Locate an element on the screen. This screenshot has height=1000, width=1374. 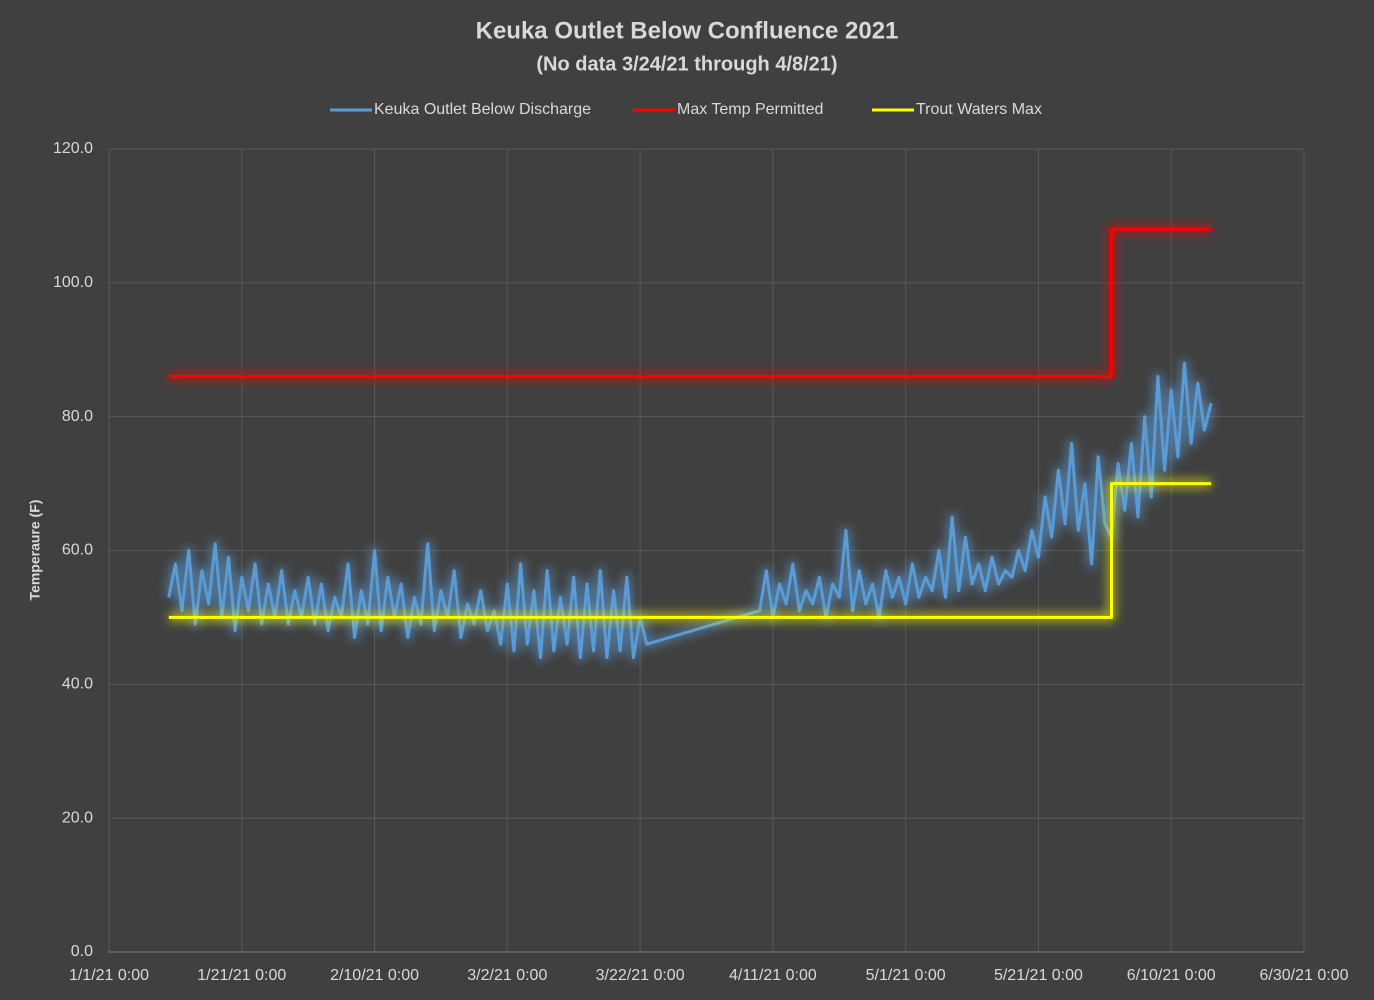
x-tick-label: 3/22/21 0:00 is located at coordinates (640, 975).